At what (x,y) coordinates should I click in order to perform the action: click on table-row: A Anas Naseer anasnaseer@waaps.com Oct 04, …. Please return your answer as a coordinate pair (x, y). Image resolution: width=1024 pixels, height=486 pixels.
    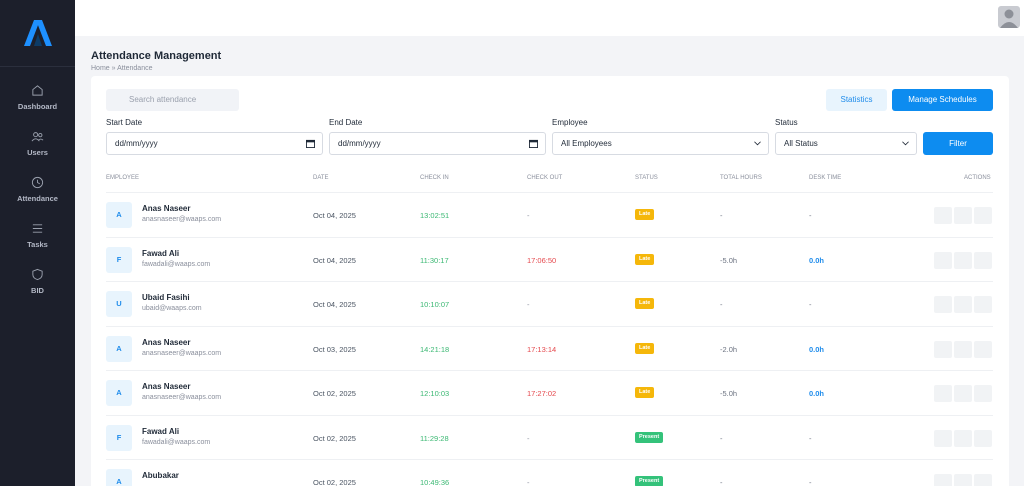
    Looking at the image, I should click on (549, 214).